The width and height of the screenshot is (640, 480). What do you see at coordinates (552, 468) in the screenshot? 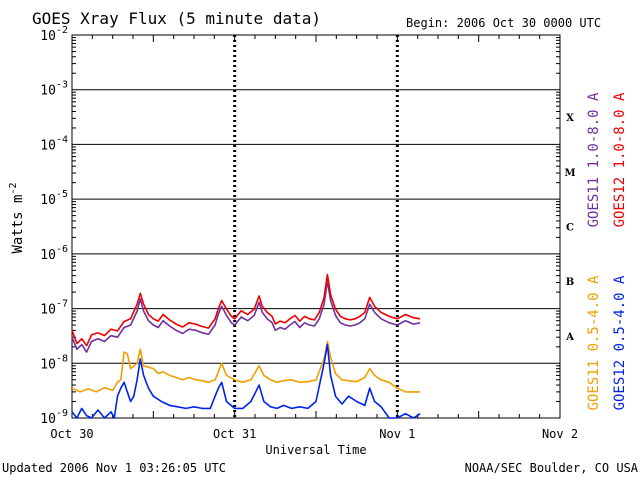
I see `credit-text: NOAA/SEC Boulder, CO USA` at bounding box center [552, 468].